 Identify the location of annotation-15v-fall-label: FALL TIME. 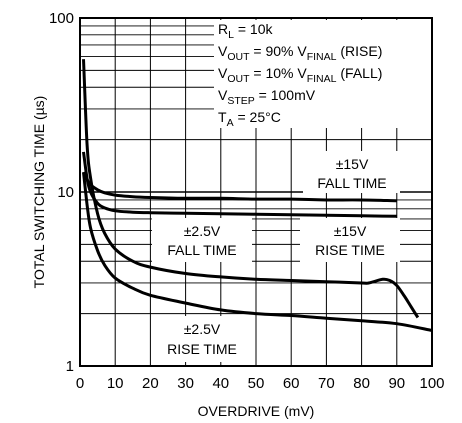
(351, 183).